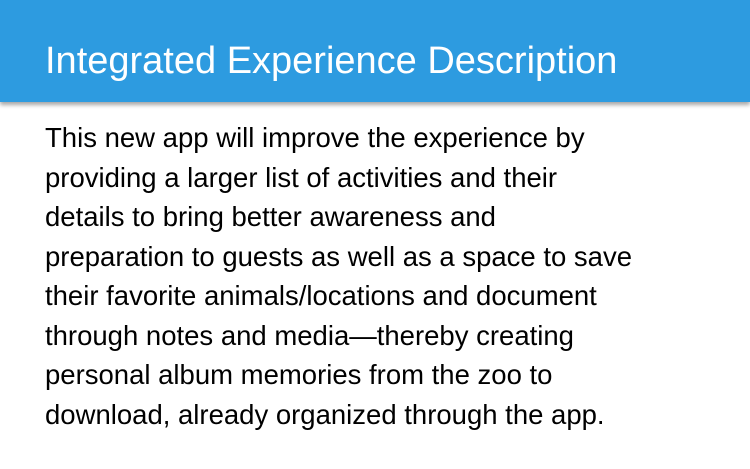 Image resolution: width=750 pixels, height=469 pixels. What do you see at coordinates (309, 335) in the screenshot?
I see `body-line: through notes and media—thereby creating` at bounding box center [309, 335].